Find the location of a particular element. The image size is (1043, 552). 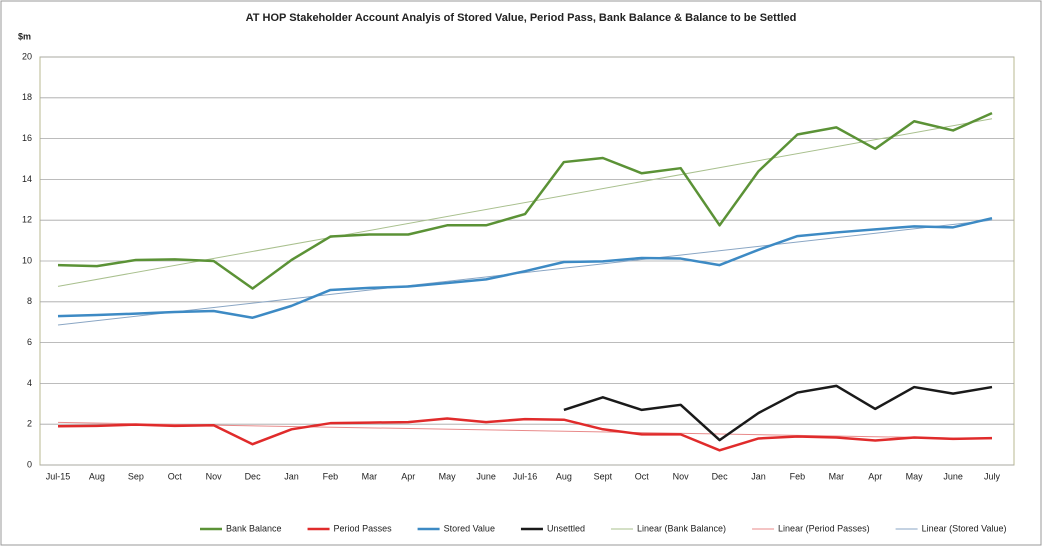

y-tick-label: 12 is located at coordinates (27, 220).